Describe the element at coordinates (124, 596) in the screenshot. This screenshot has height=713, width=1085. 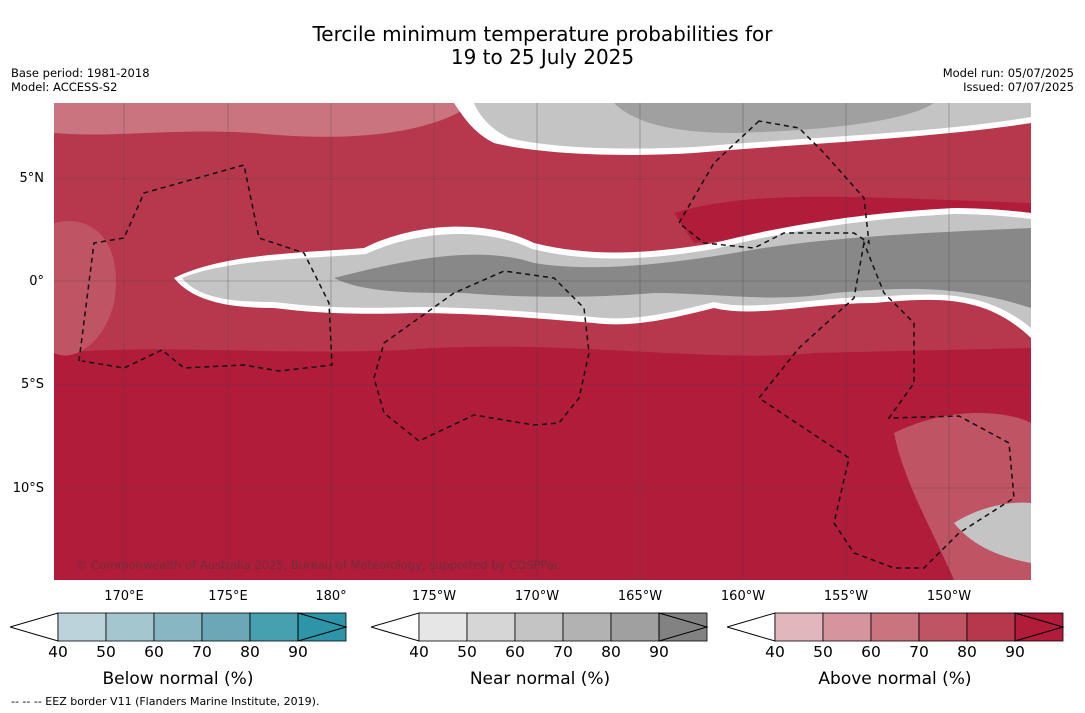
I see `lon-label-170e: 170°E` at that location.